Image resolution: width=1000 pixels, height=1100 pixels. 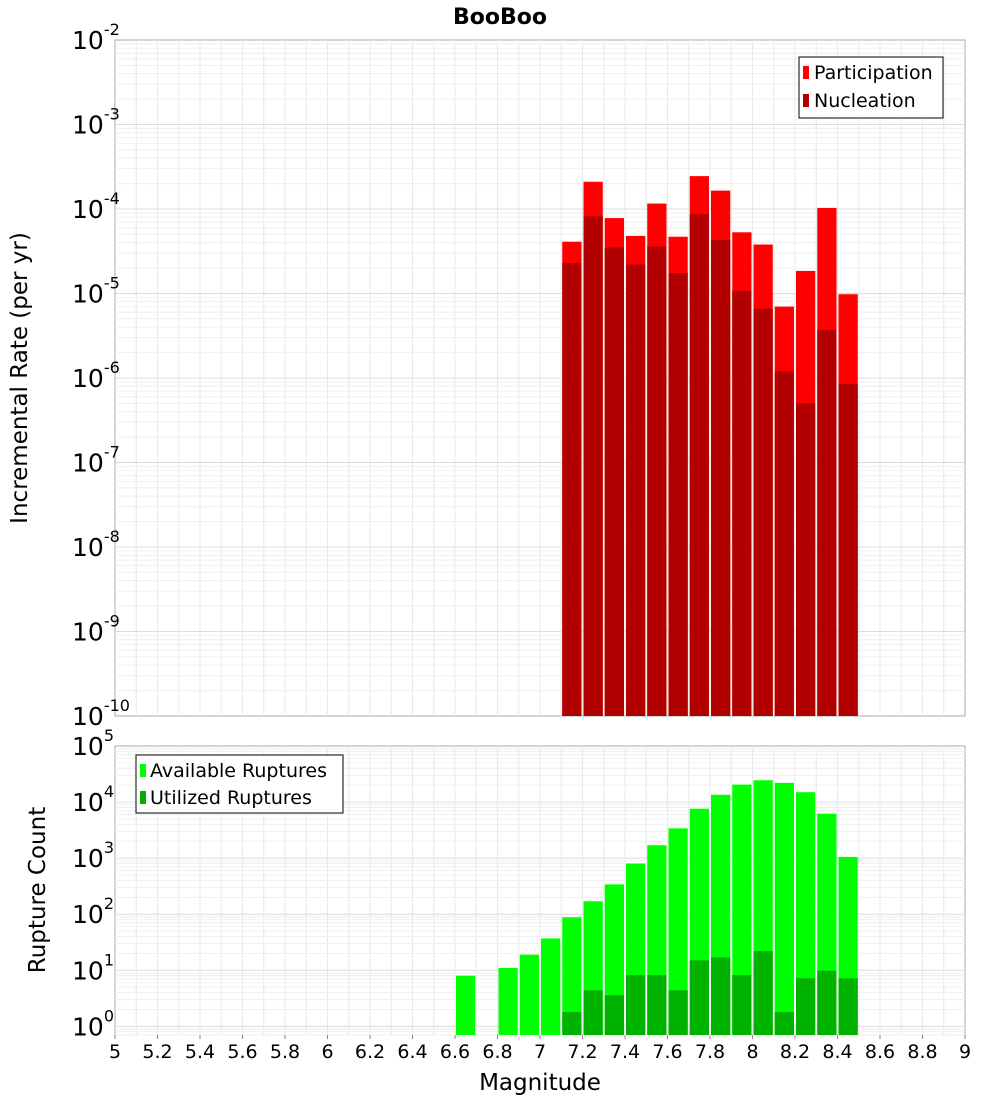 What do you see at coordinates (96, 375) in the screenshot?
I see `top-y-tick-label: 10⁻⁶` at bounding box center [96, 375].